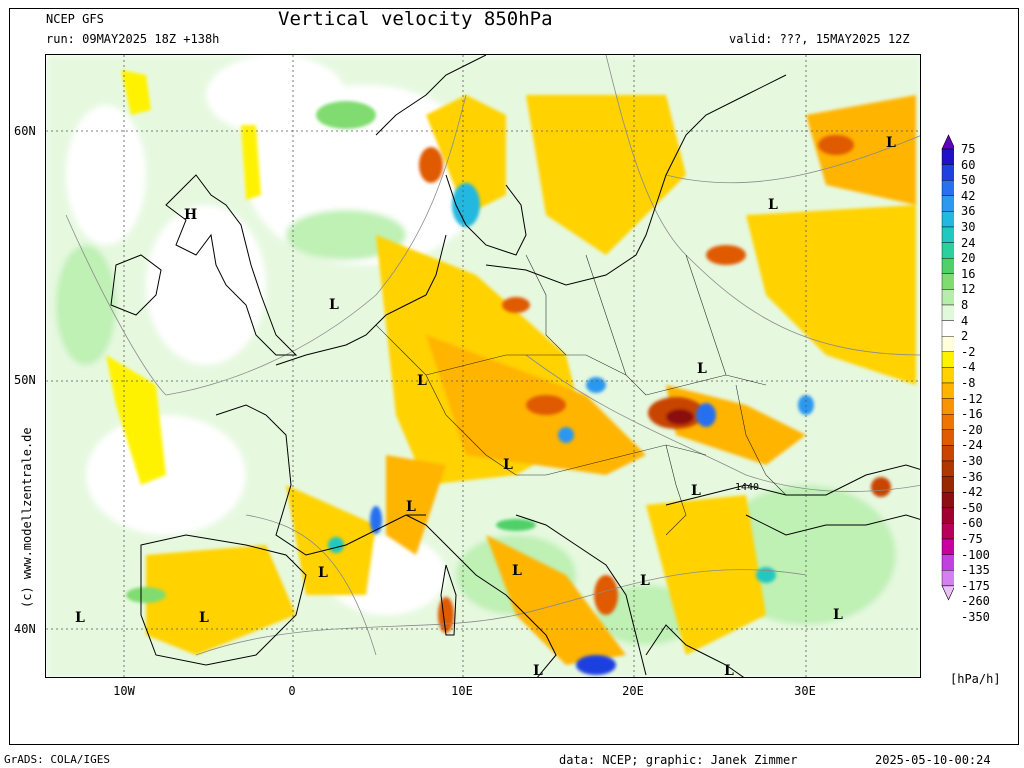  I want to click on country-borders, so click(581, 395).